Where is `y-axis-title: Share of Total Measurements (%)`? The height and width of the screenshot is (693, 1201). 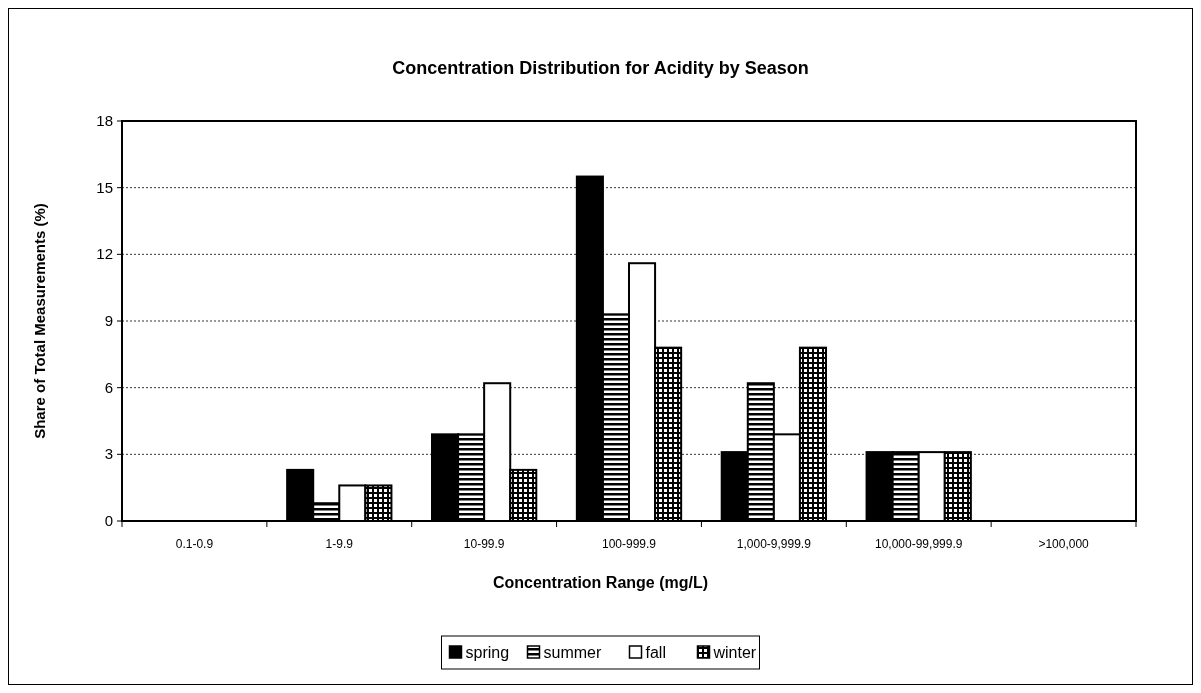 y-axis-title: Share of Total Measurements (%) is located at coordinates (39, 321).